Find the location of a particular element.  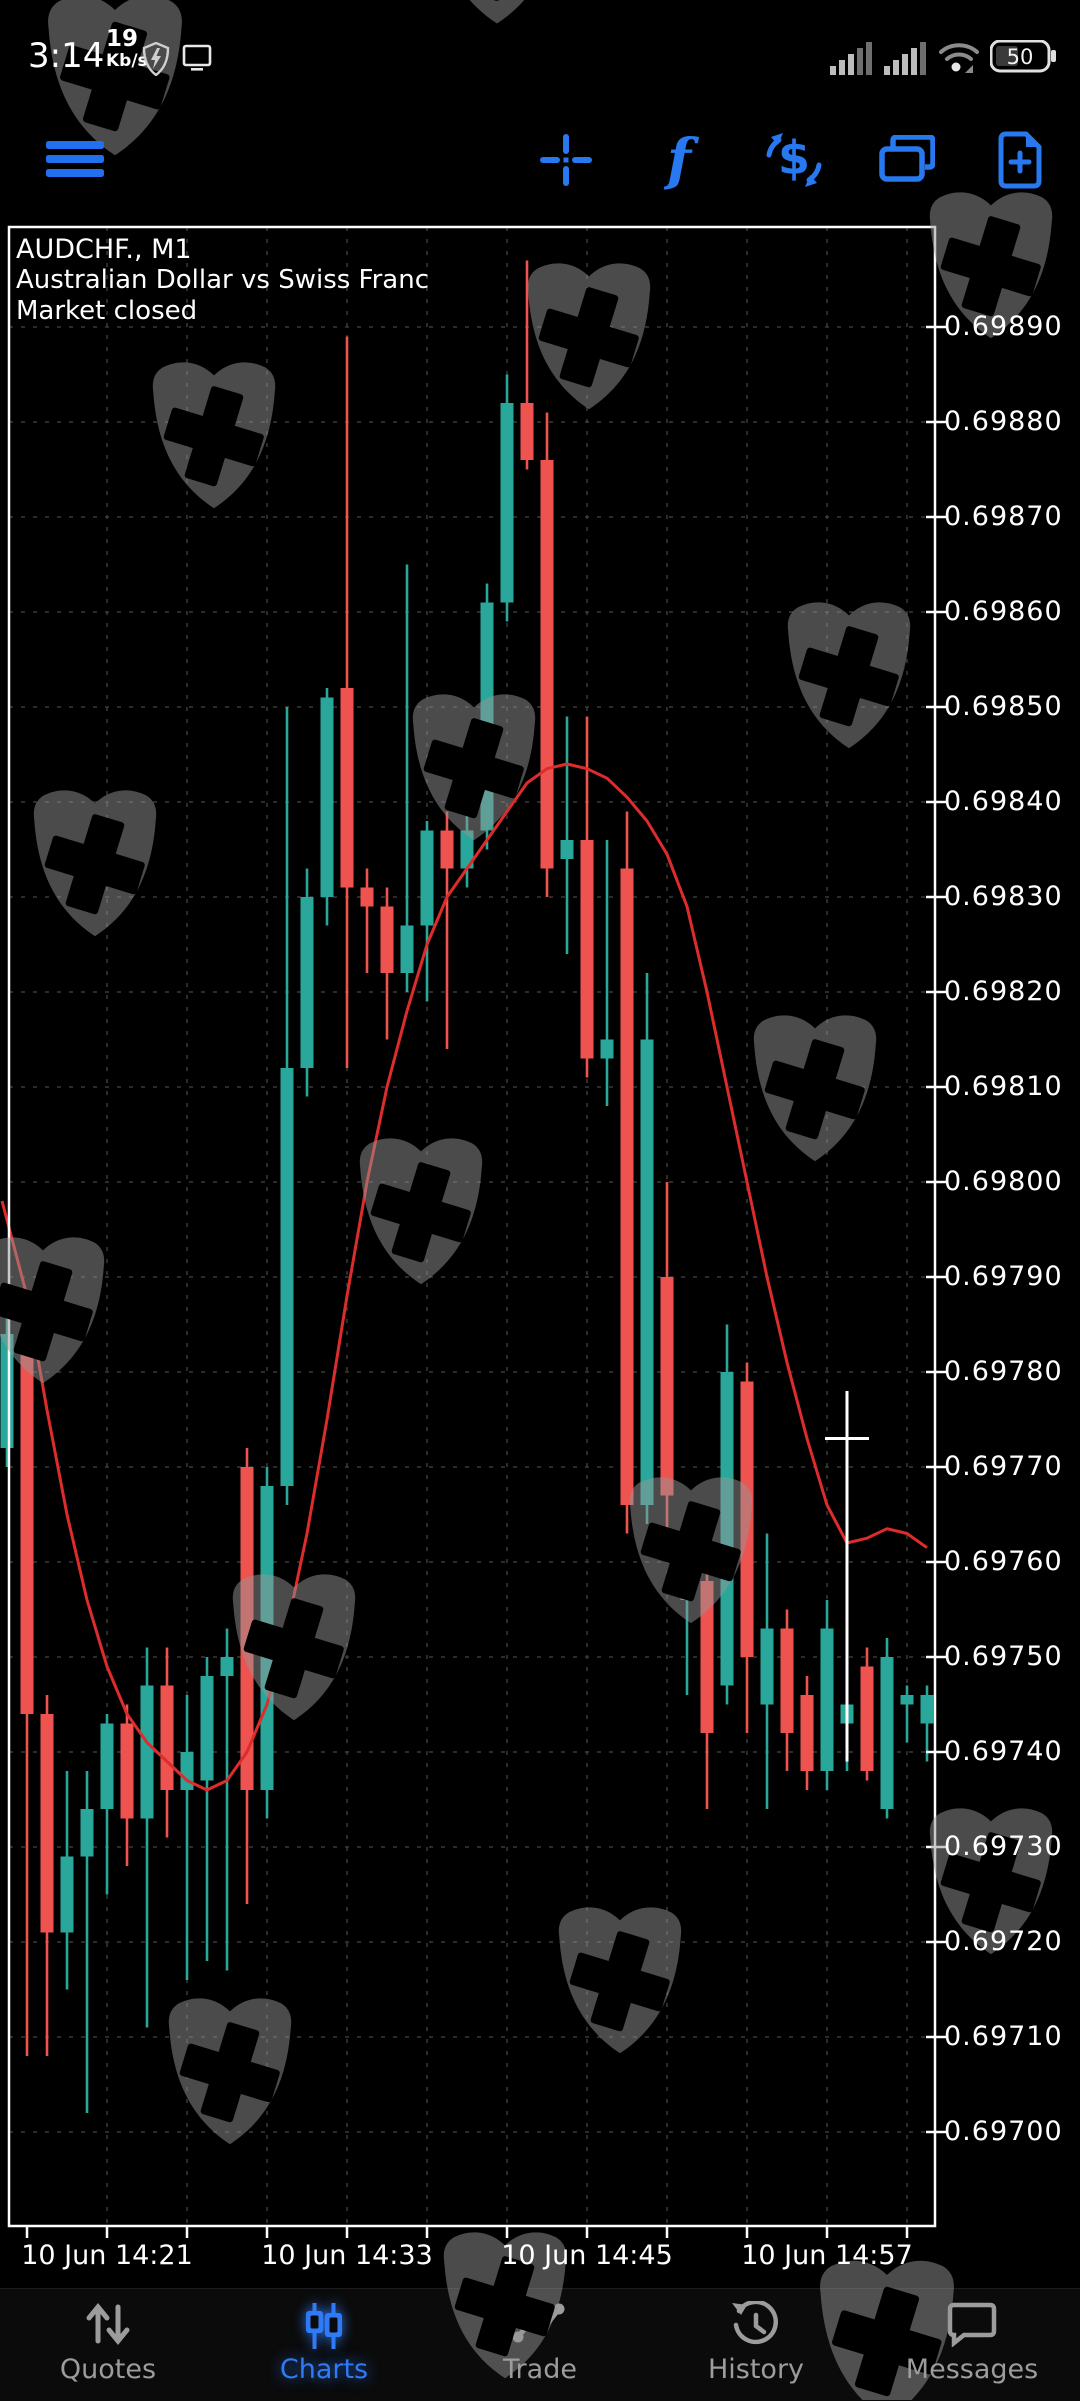

chart-toolbar: f $ is located at coordinates (540, 165).